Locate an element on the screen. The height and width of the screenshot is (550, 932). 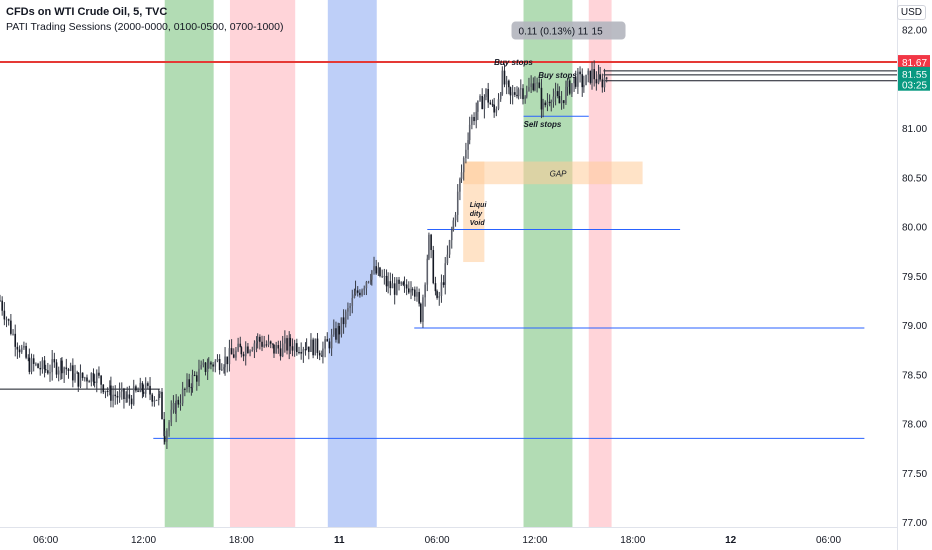
measure-tooltip-count: 15 is located at coordinates (598, 32).